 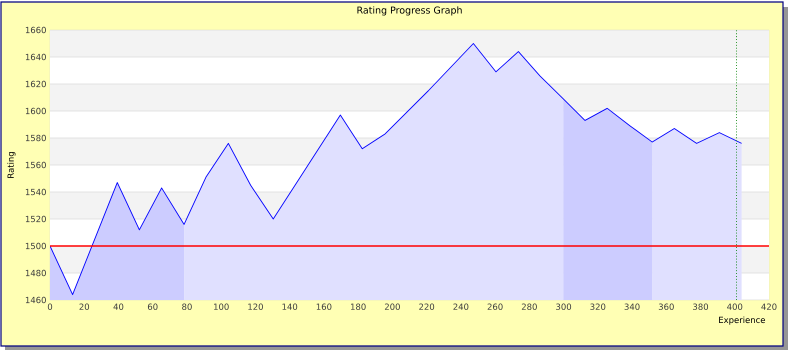 What do you see at coordinates (392, 307) in the screenshot?
I see `x-tick-label: 200` at bounding box center [392, 307].